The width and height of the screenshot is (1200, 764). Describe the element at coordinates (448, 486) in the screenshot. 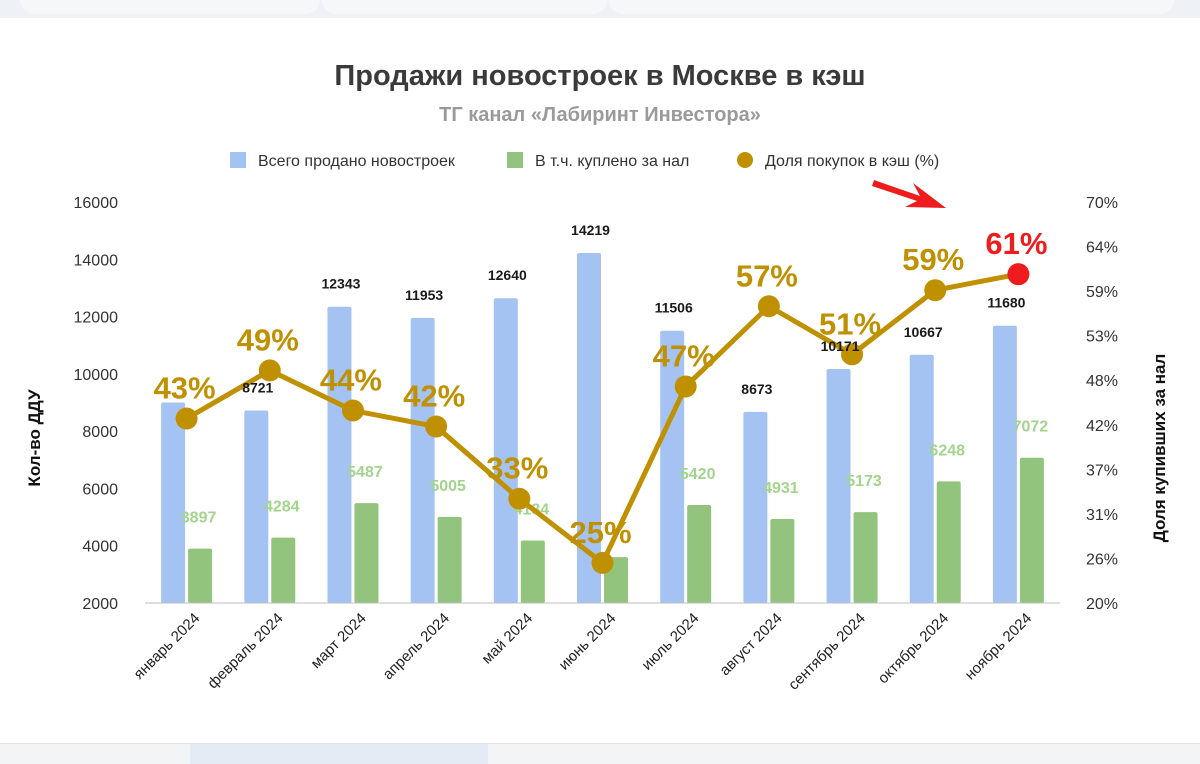

I see `bar-cash-label: 5005` at that location.